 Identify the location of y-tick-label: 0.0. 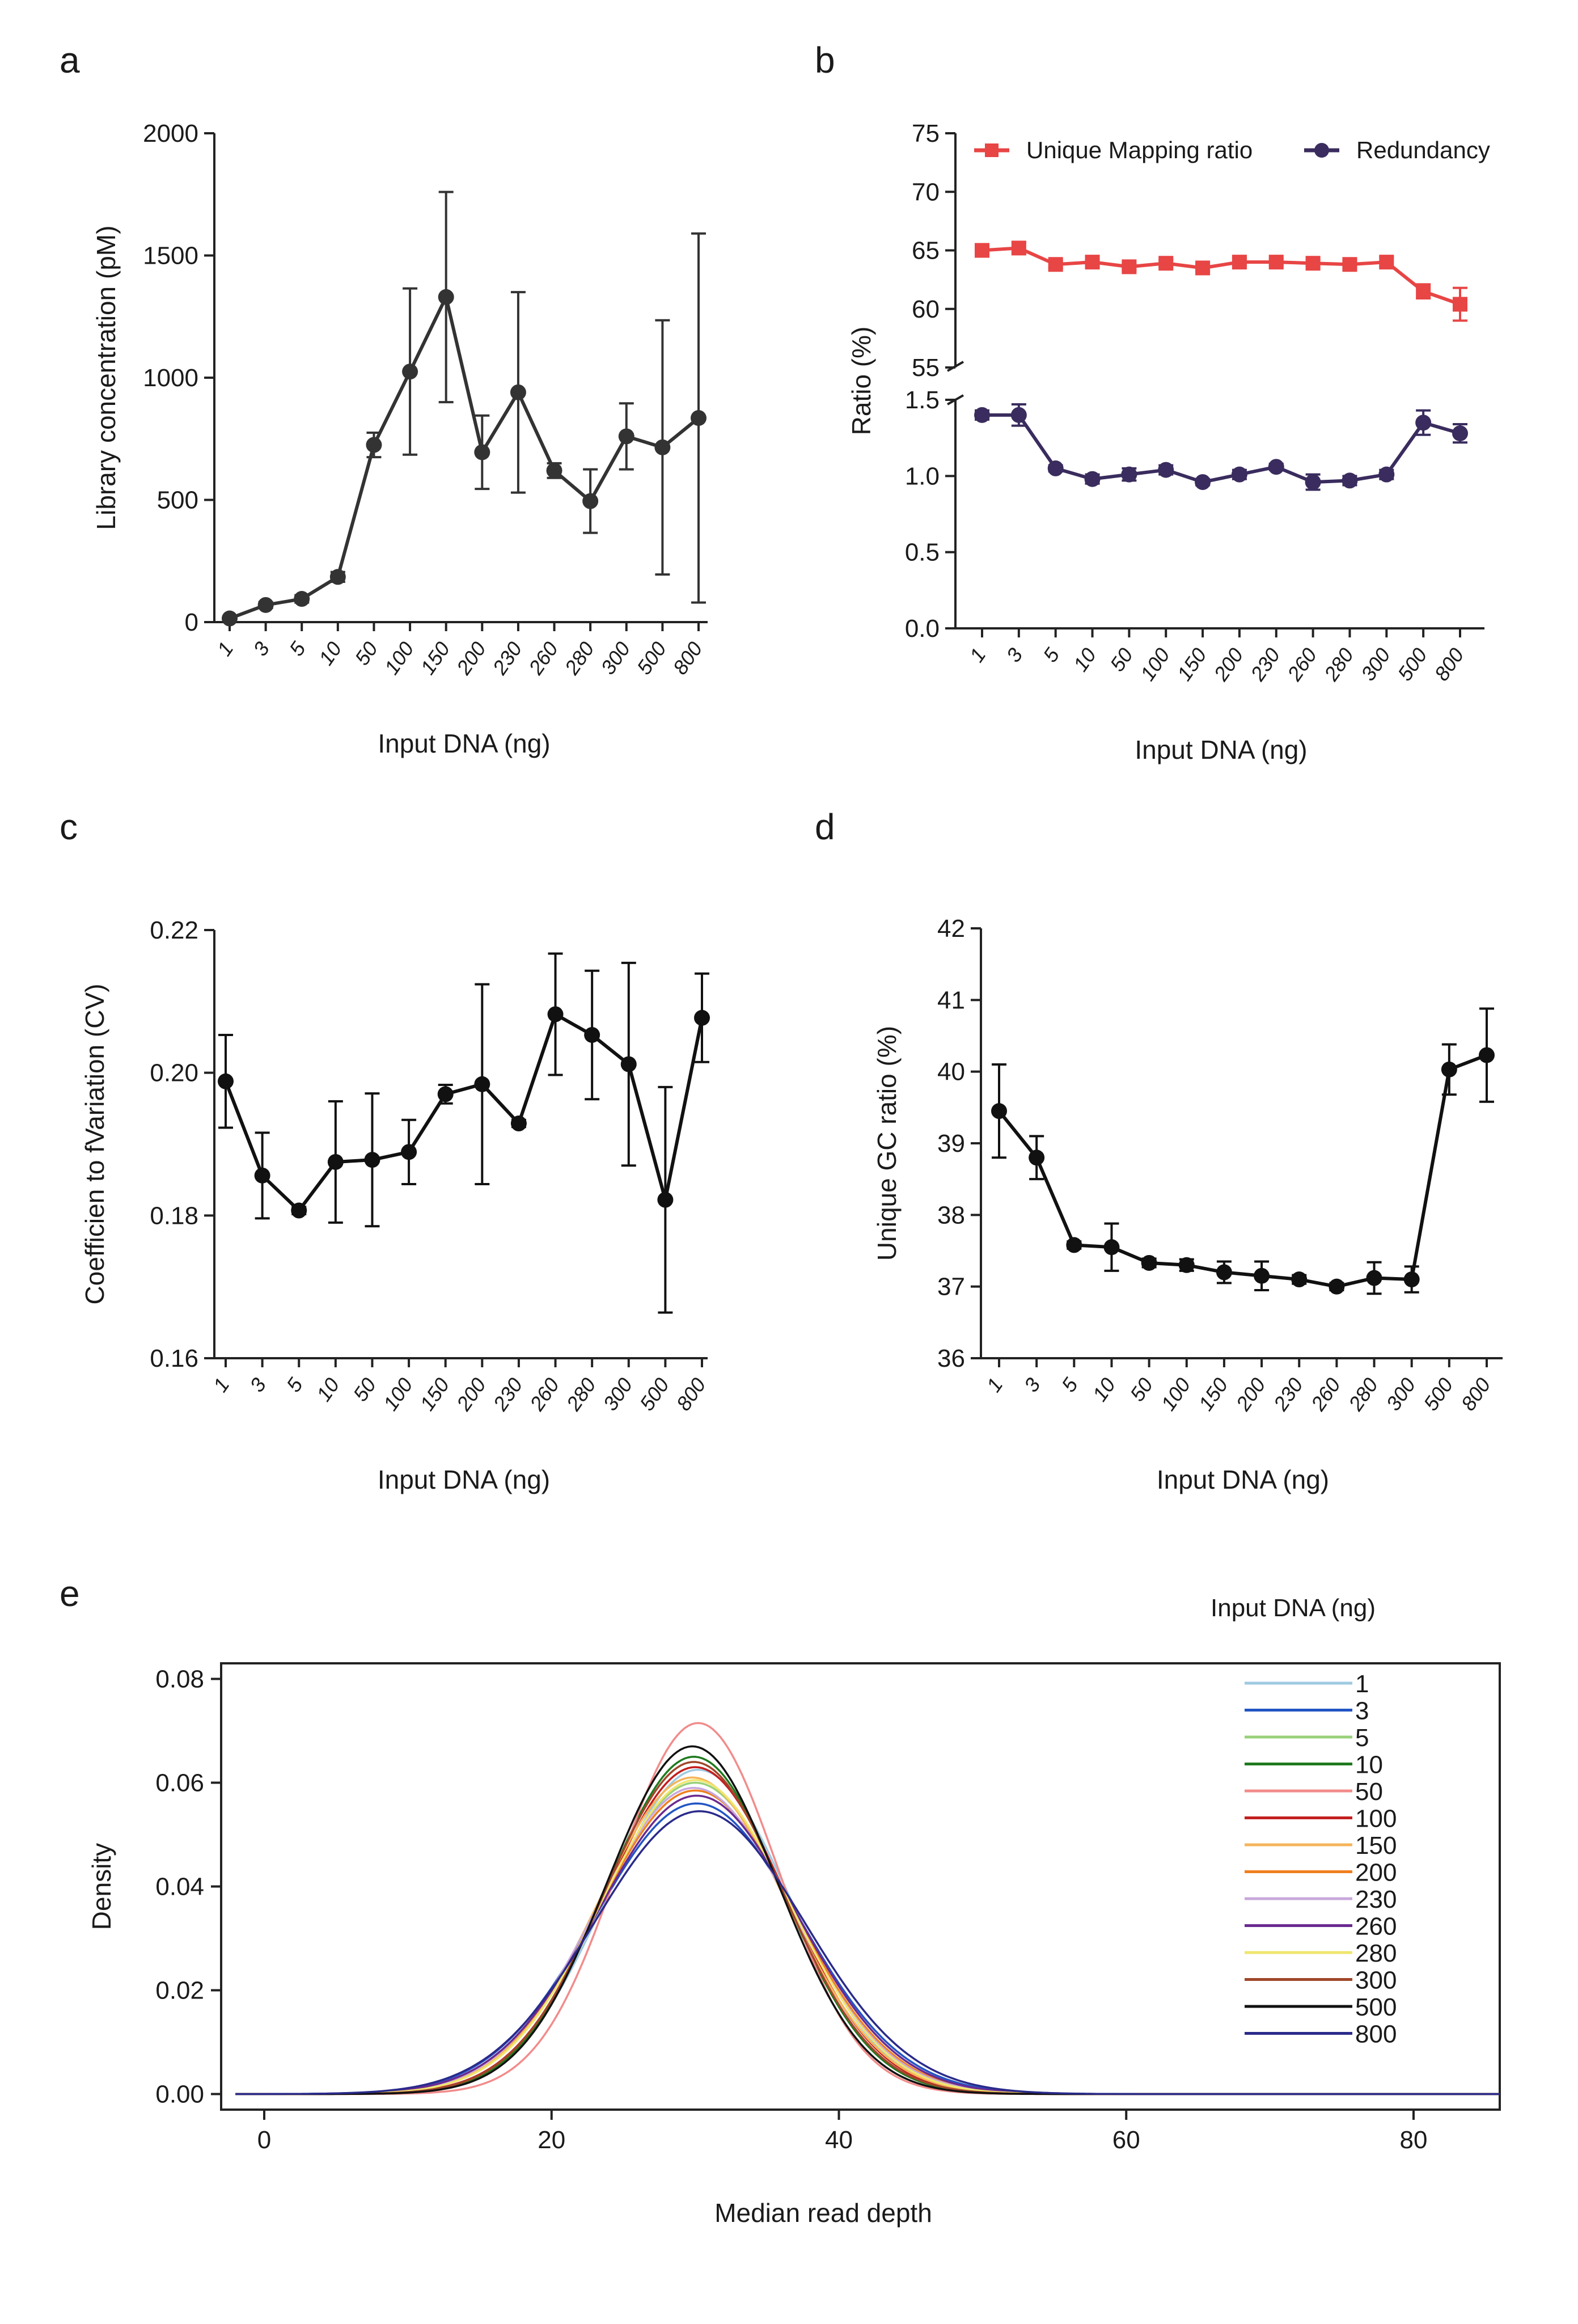
(922, 629).